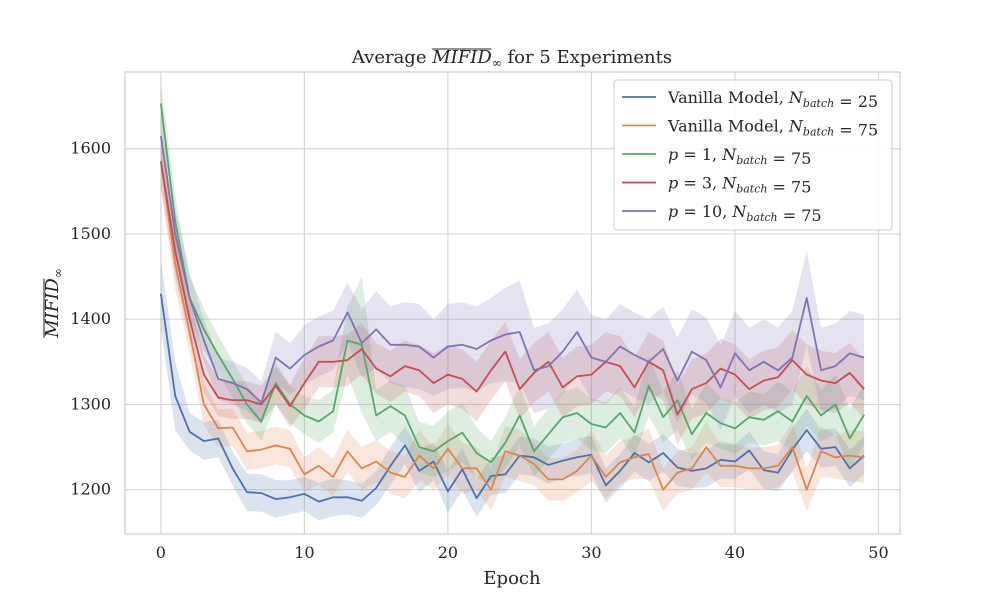 This screenshot has height=600, width=1000. I want to click on x-tick-label: 40, so click(735, 552).